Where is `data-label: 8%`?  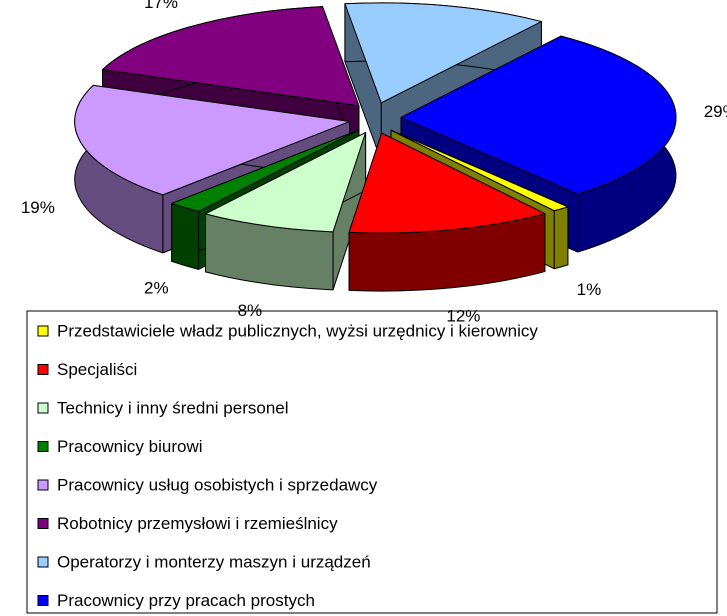
data-label: 8% is located at coordinates (250, 310).